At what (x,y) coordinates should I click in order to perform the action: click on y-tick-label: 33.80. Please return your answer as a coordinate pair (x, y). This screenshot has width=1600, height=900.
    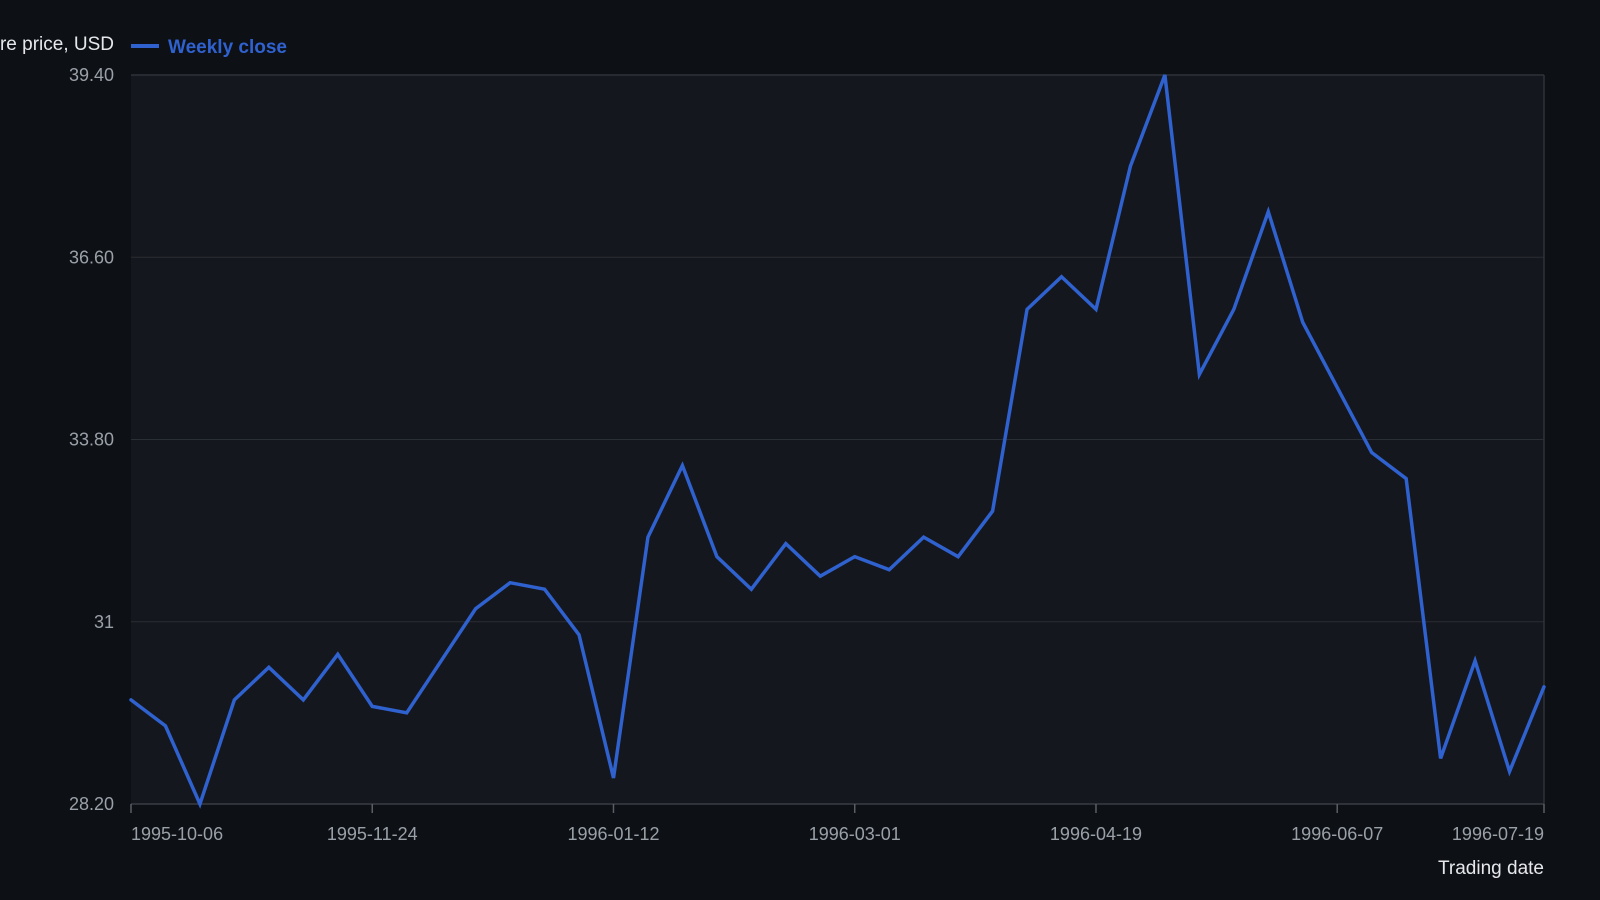
    Looking at the image, I should click on (91, 440).